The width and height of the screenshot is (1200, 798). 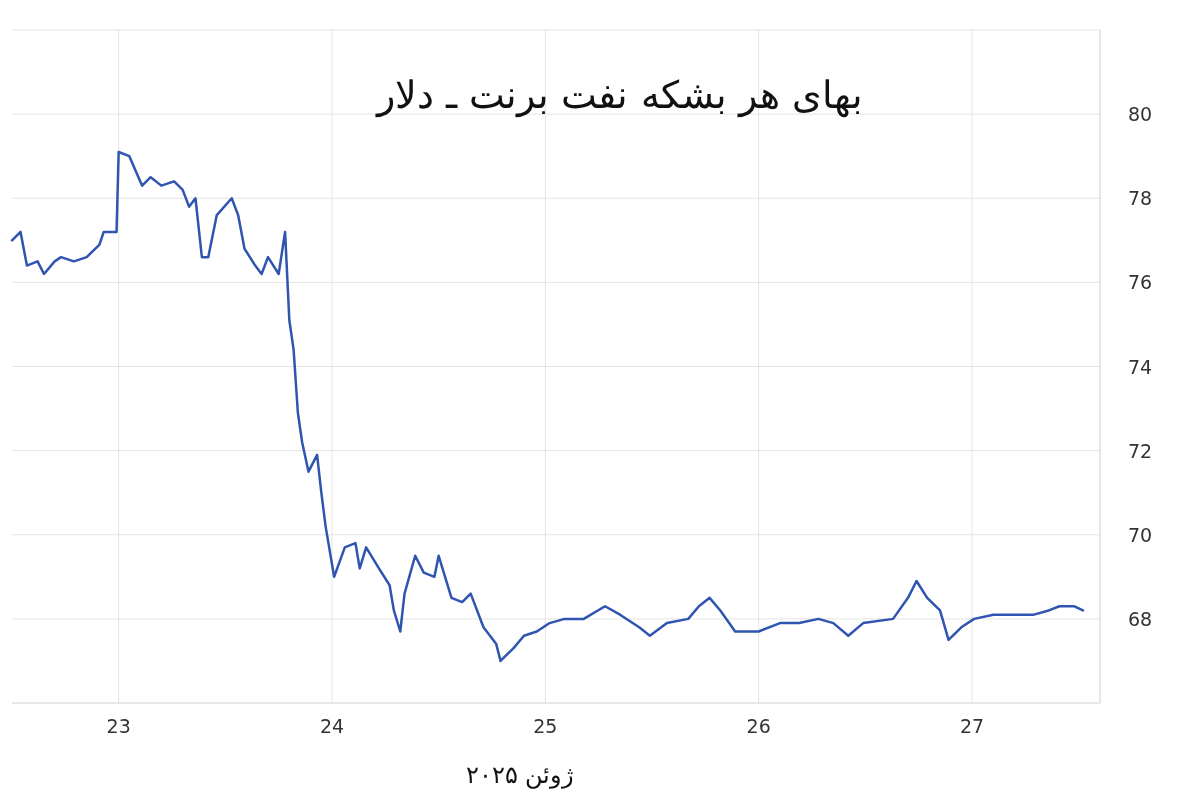 I want to click on x-tick-label: 27, so click(x=972, y=726).